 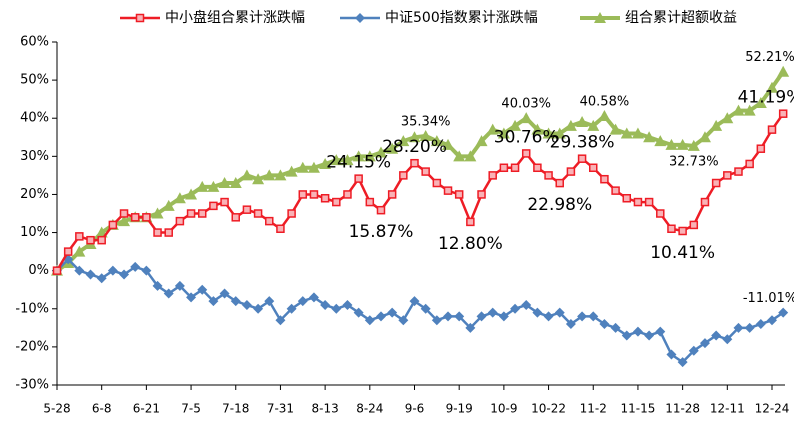 I want to click on y-tick-label: -30%, so click(x=32, y=385).